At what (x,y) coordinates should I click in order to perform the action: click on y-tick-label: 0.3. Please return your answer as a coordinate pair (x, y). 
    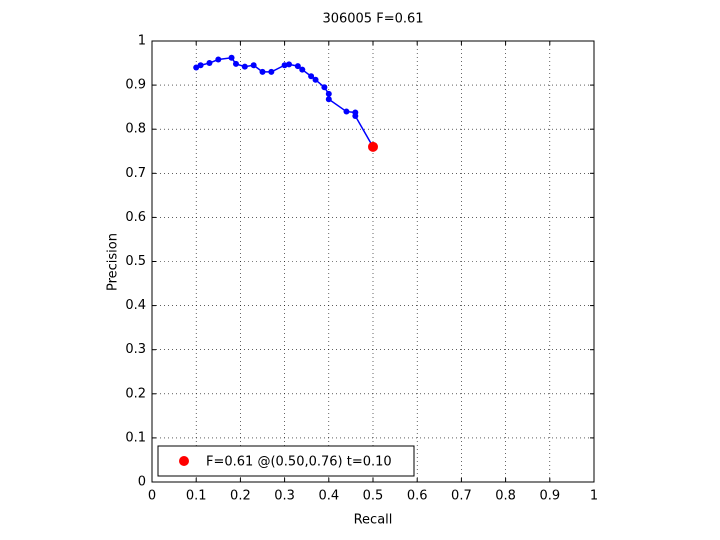
    Looking at the image, I should click on (135, 349).